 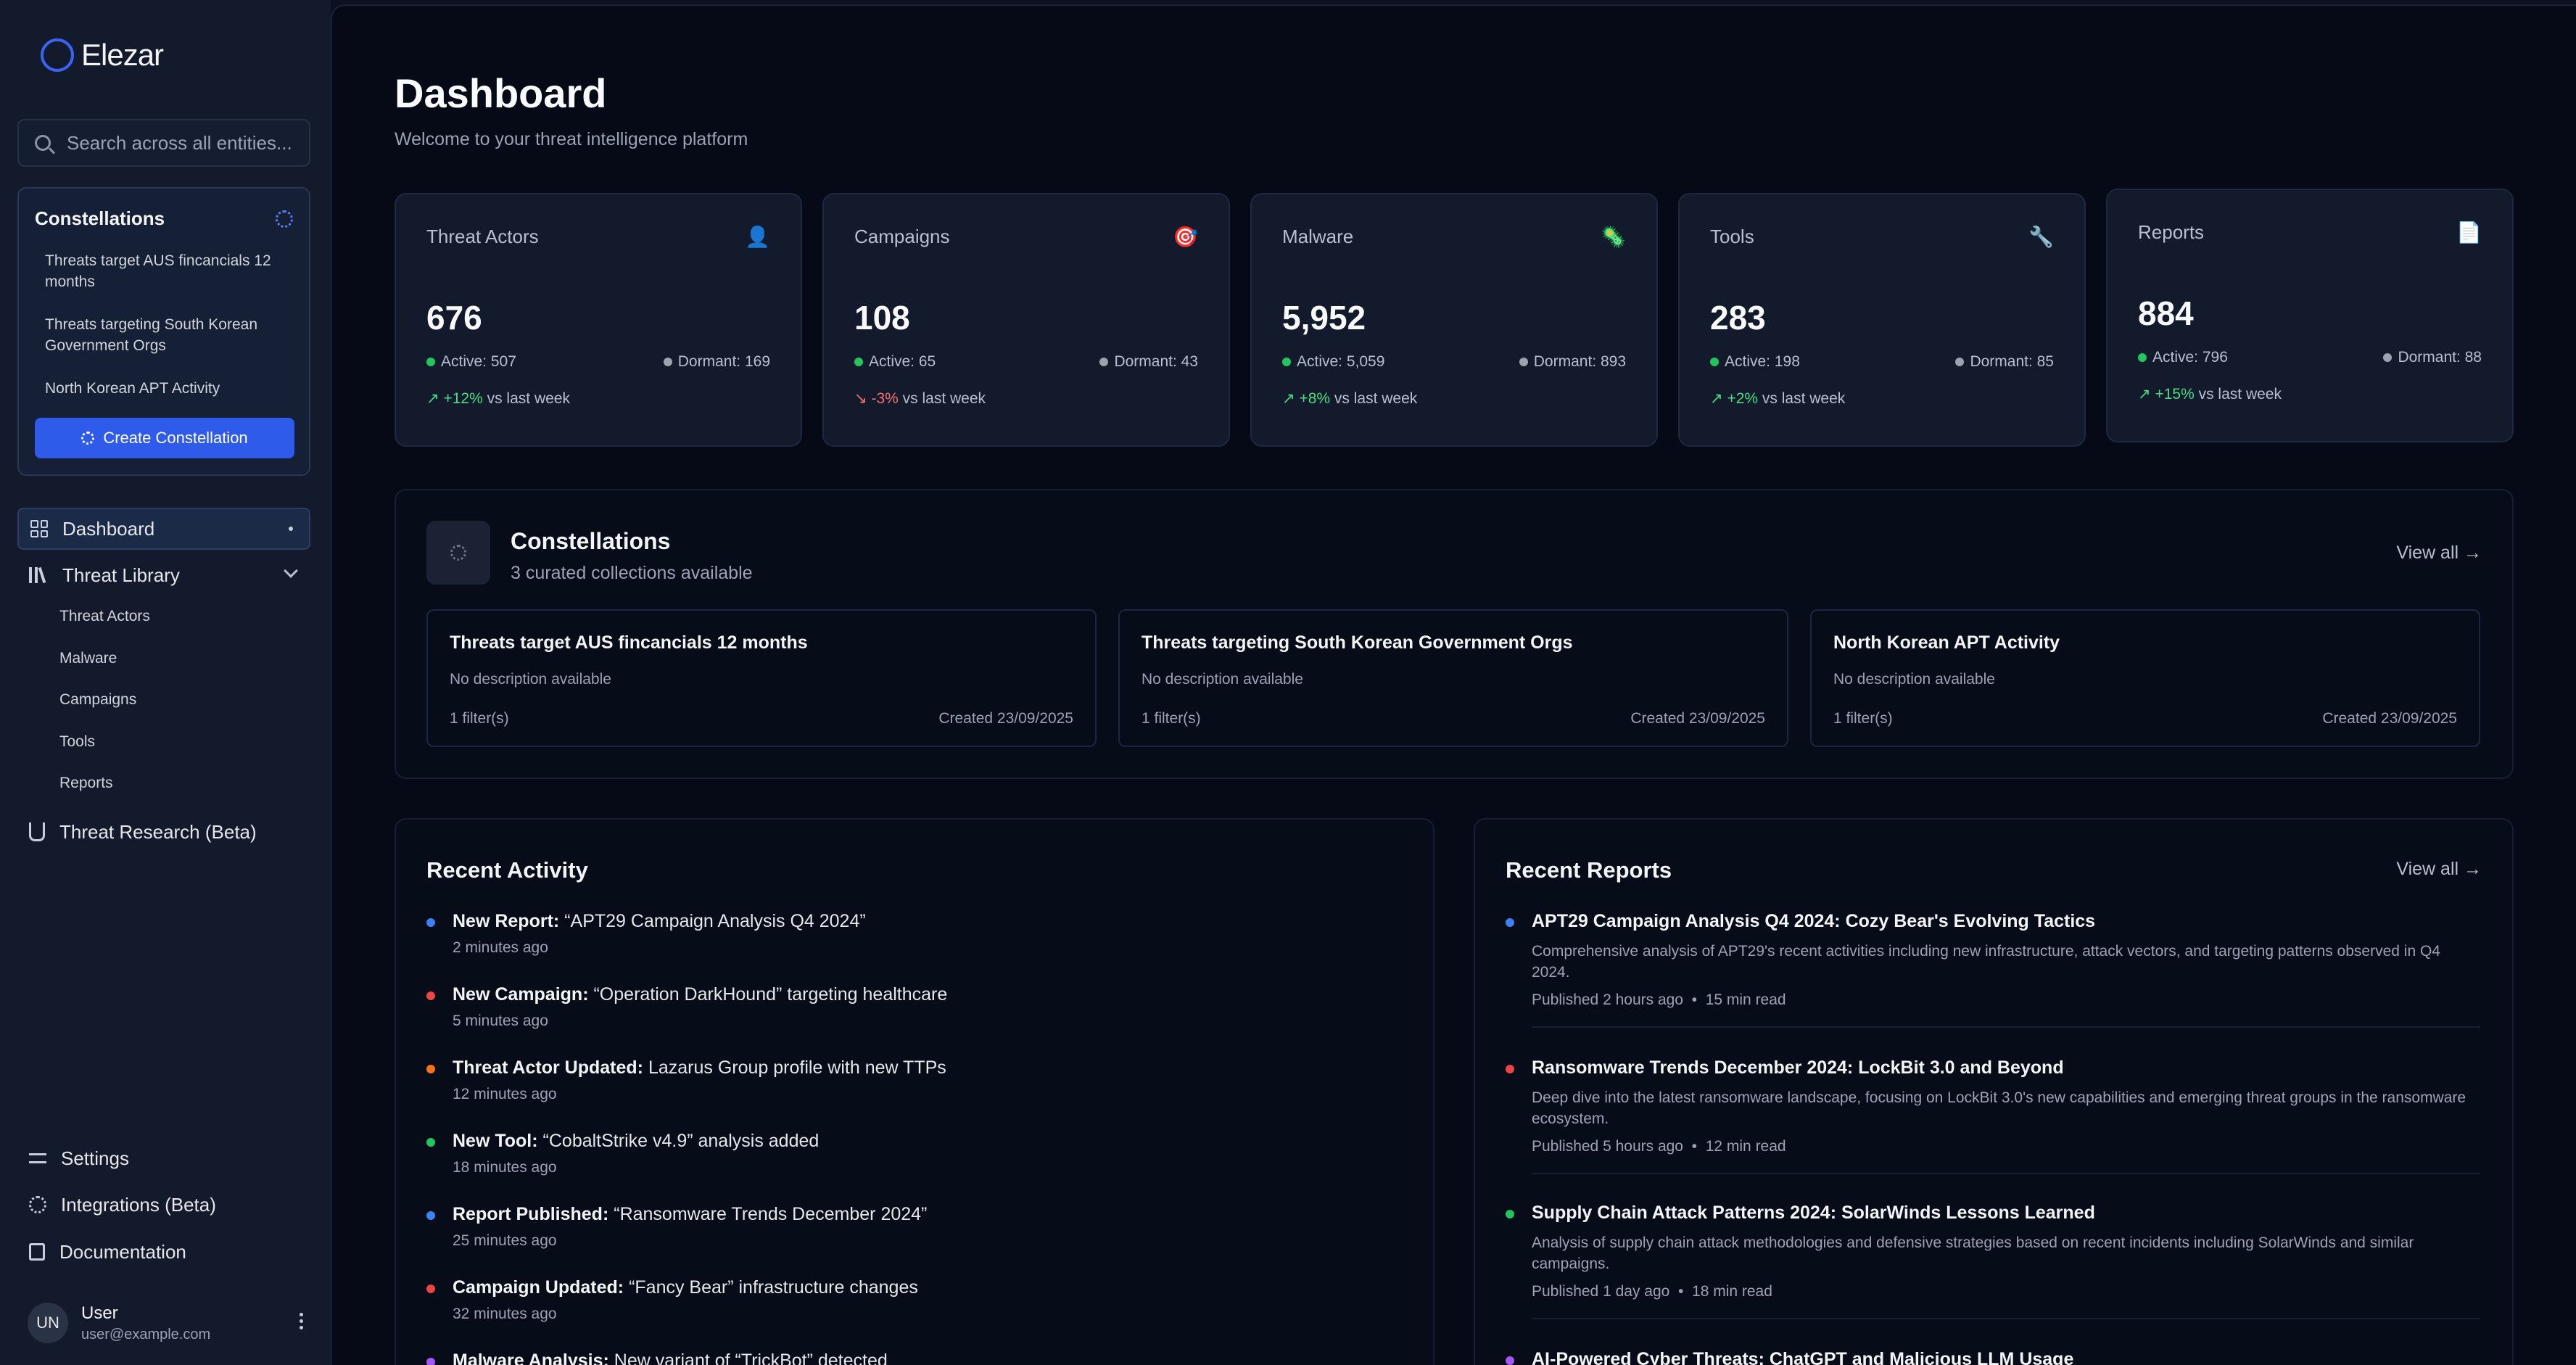 I want to click on chevron-down-icon, so click(x=291, y=571).